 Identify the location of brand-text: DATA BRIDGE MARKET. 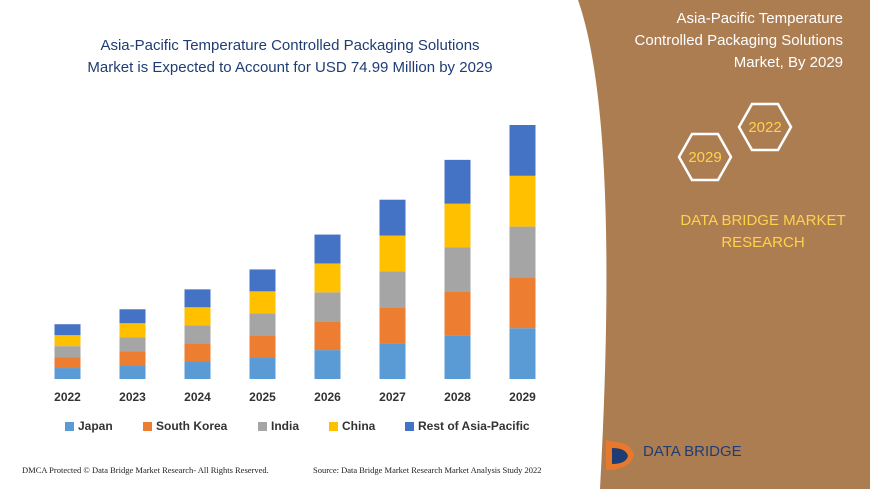
(762, 220).